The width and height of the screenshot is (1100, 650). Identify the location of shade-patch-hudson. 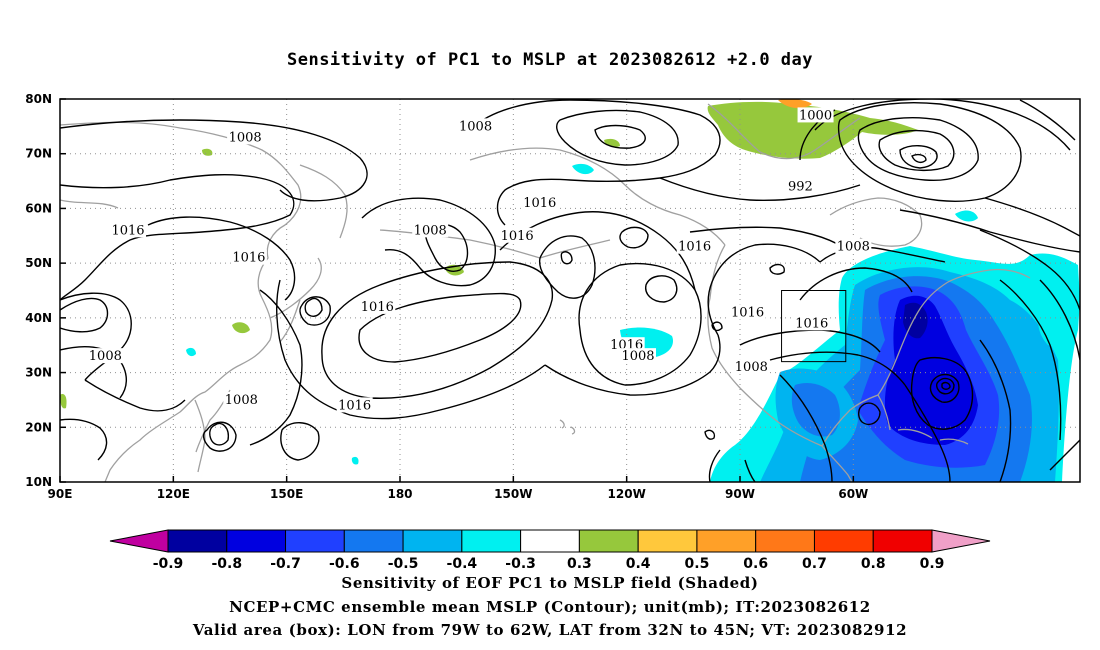
(966, 216).